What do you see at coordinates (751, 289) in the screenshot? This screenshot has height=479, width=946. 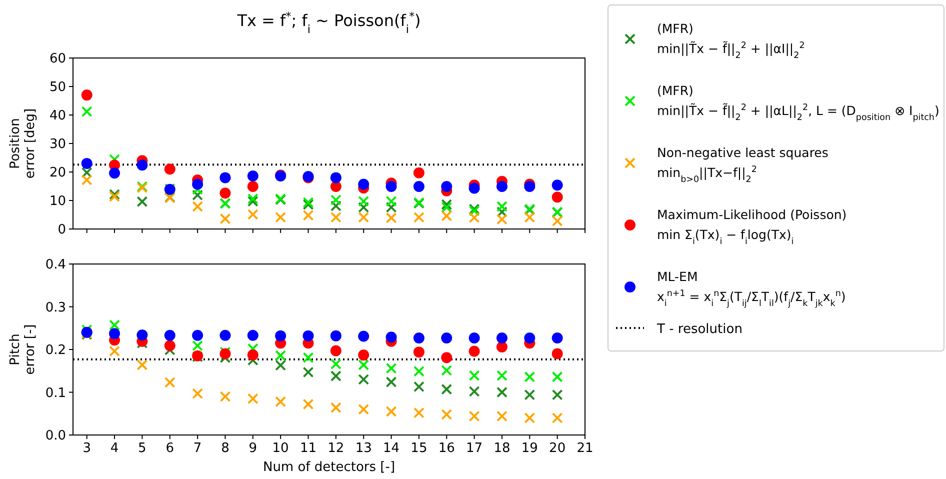 I see `text: ML-EM x$_{i}$$^{n+1}$ = x$_{i}$$^{n}$Σ$_{j}$(T$_{ij}$/Σ$_{l}$T$_{il}$)(f$_{j}$/Σ$_{k}$T$_{jk}$x$_{k}$$^{n}$)` at bounding box center [751, 289].